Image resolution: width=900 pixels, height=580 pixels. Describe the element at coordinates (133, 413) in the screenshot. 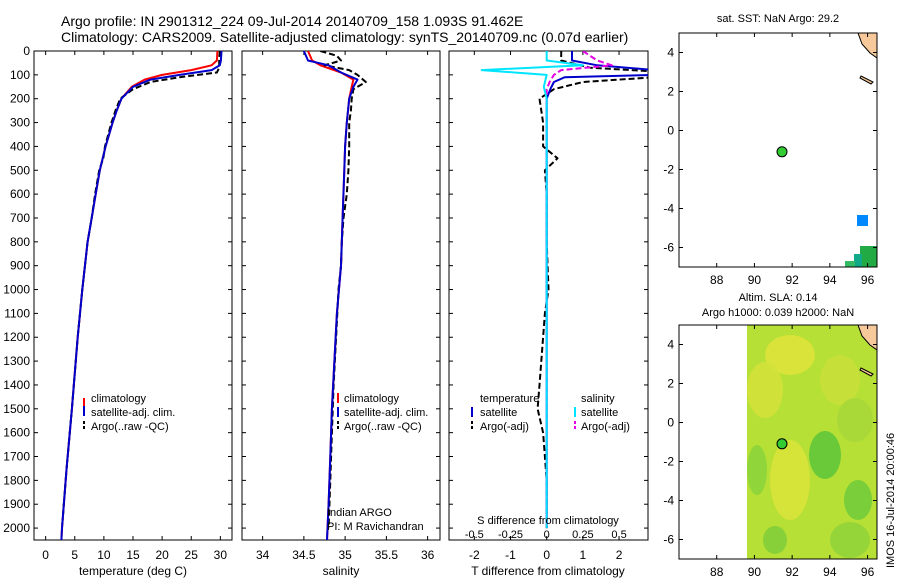

I see `legend-satellite-label: satellite-adj. clim.` at that location.